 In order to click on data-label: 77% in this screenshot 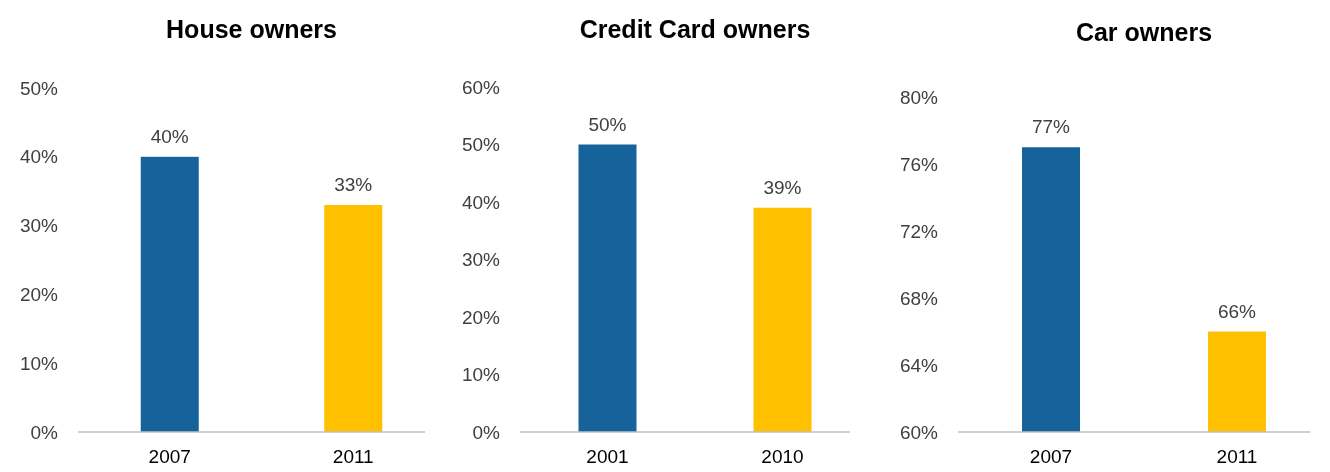, I will do `click(1051, 127)`.